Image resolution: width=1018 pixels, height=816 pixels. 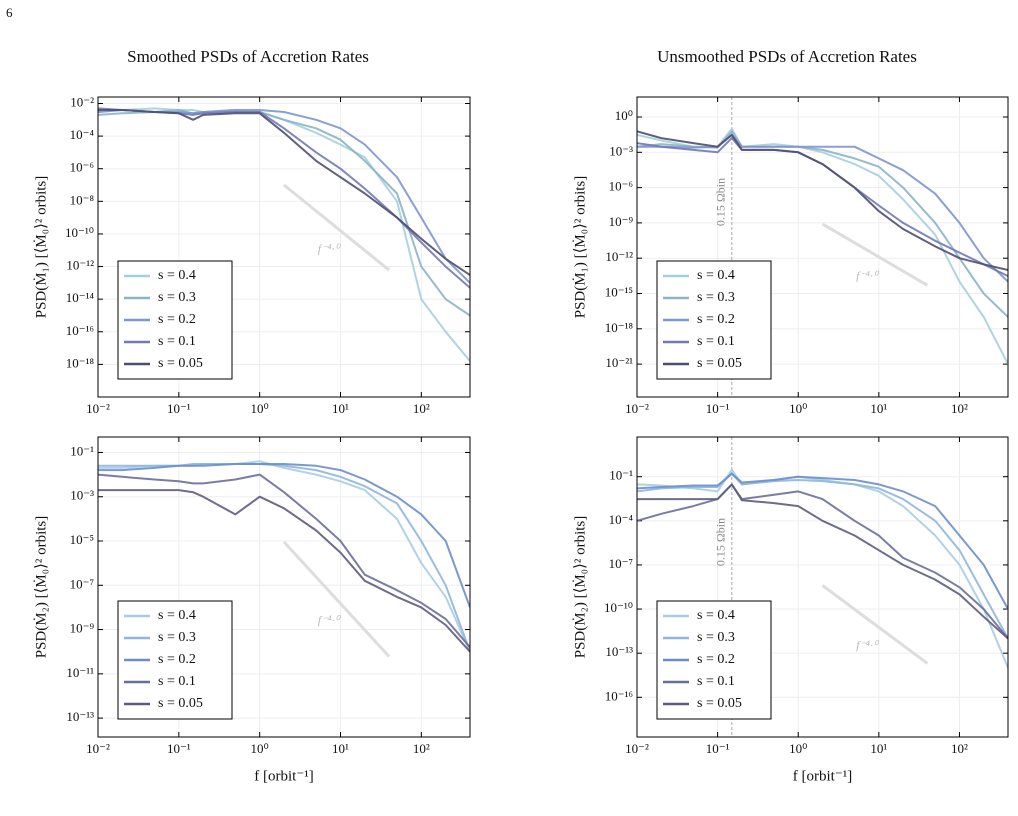 What do you see at coordinates (82, 539) in the screenshot?
I see `y-tick-label: 10⁻⁵` at bounding box center [82, 539].